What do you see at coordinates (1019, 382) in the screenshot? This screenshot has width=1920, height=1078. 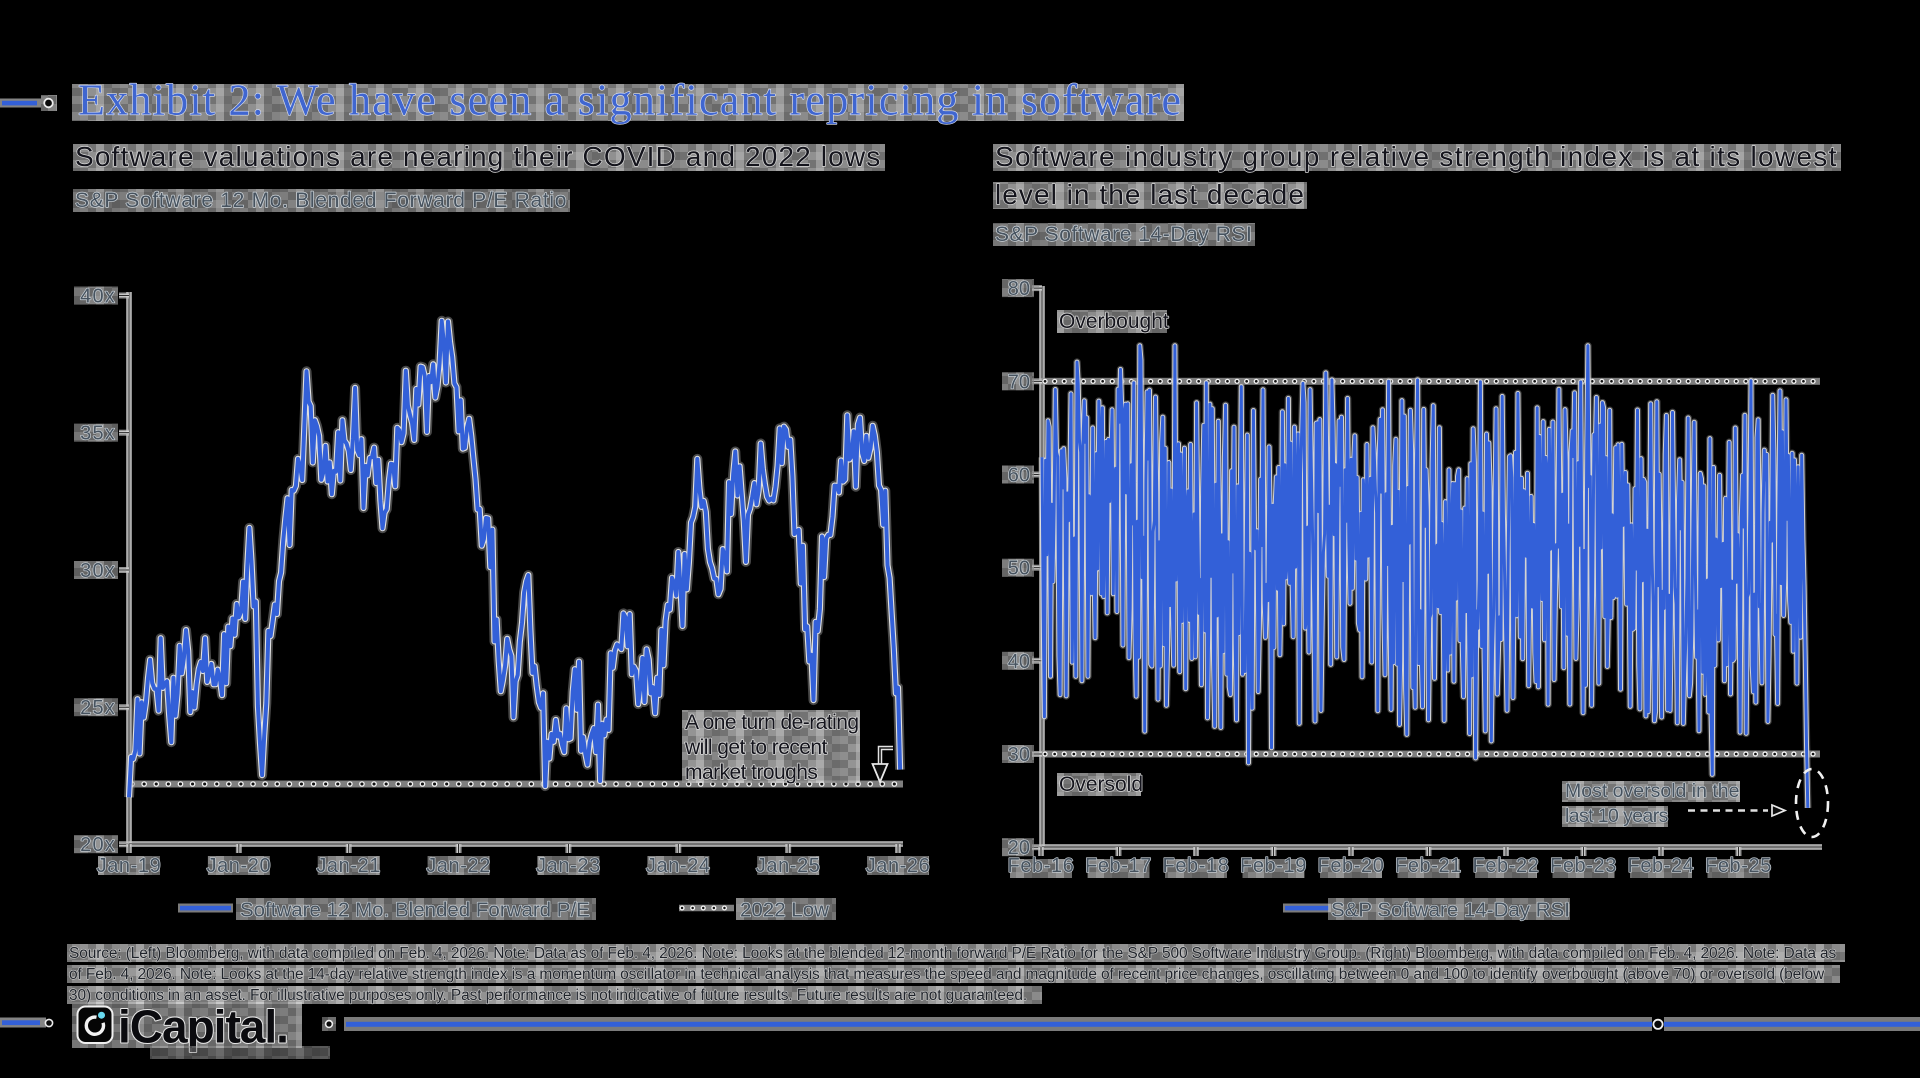 I see `svg-text: 70` at bounding box center [1019, 382].